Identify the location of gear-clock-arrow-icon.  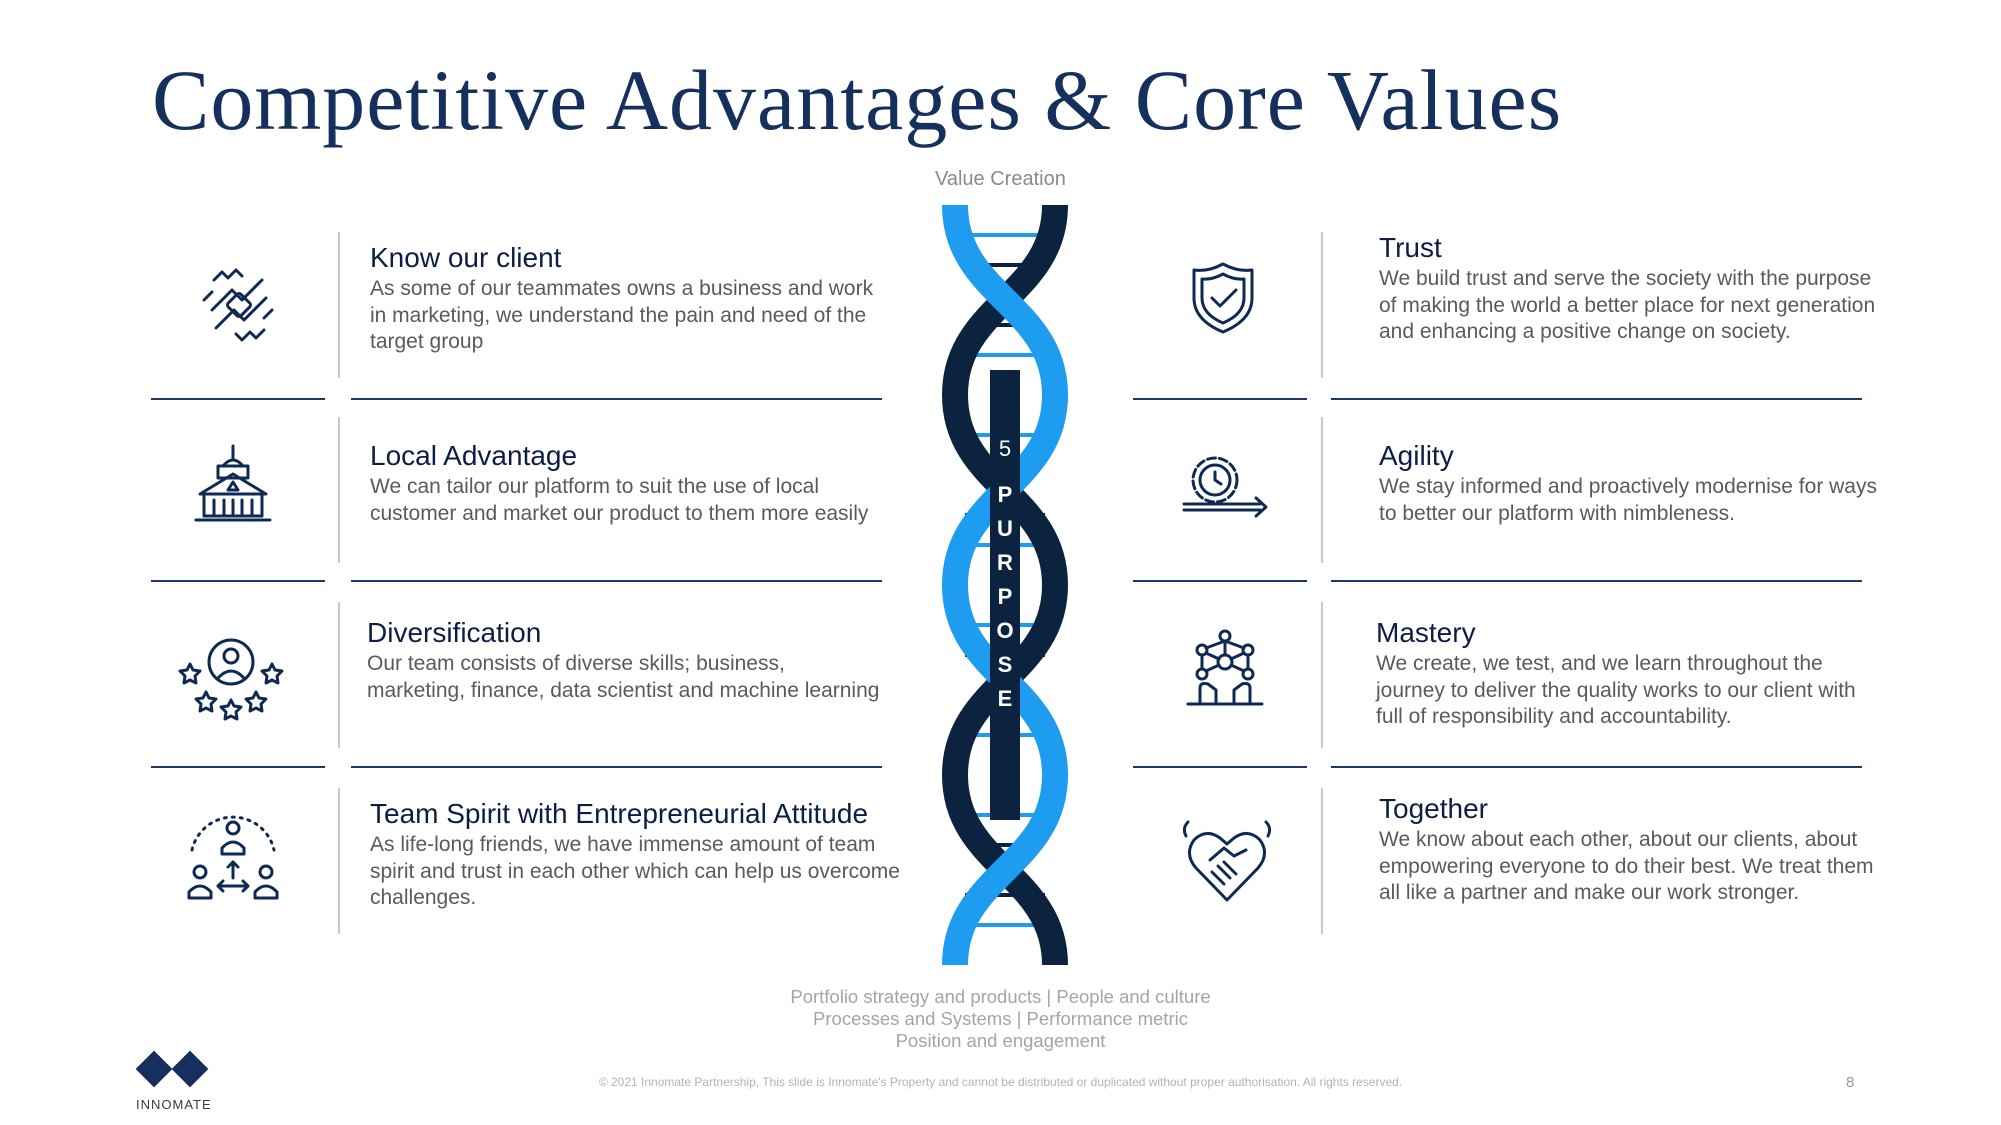
(1225, 485).